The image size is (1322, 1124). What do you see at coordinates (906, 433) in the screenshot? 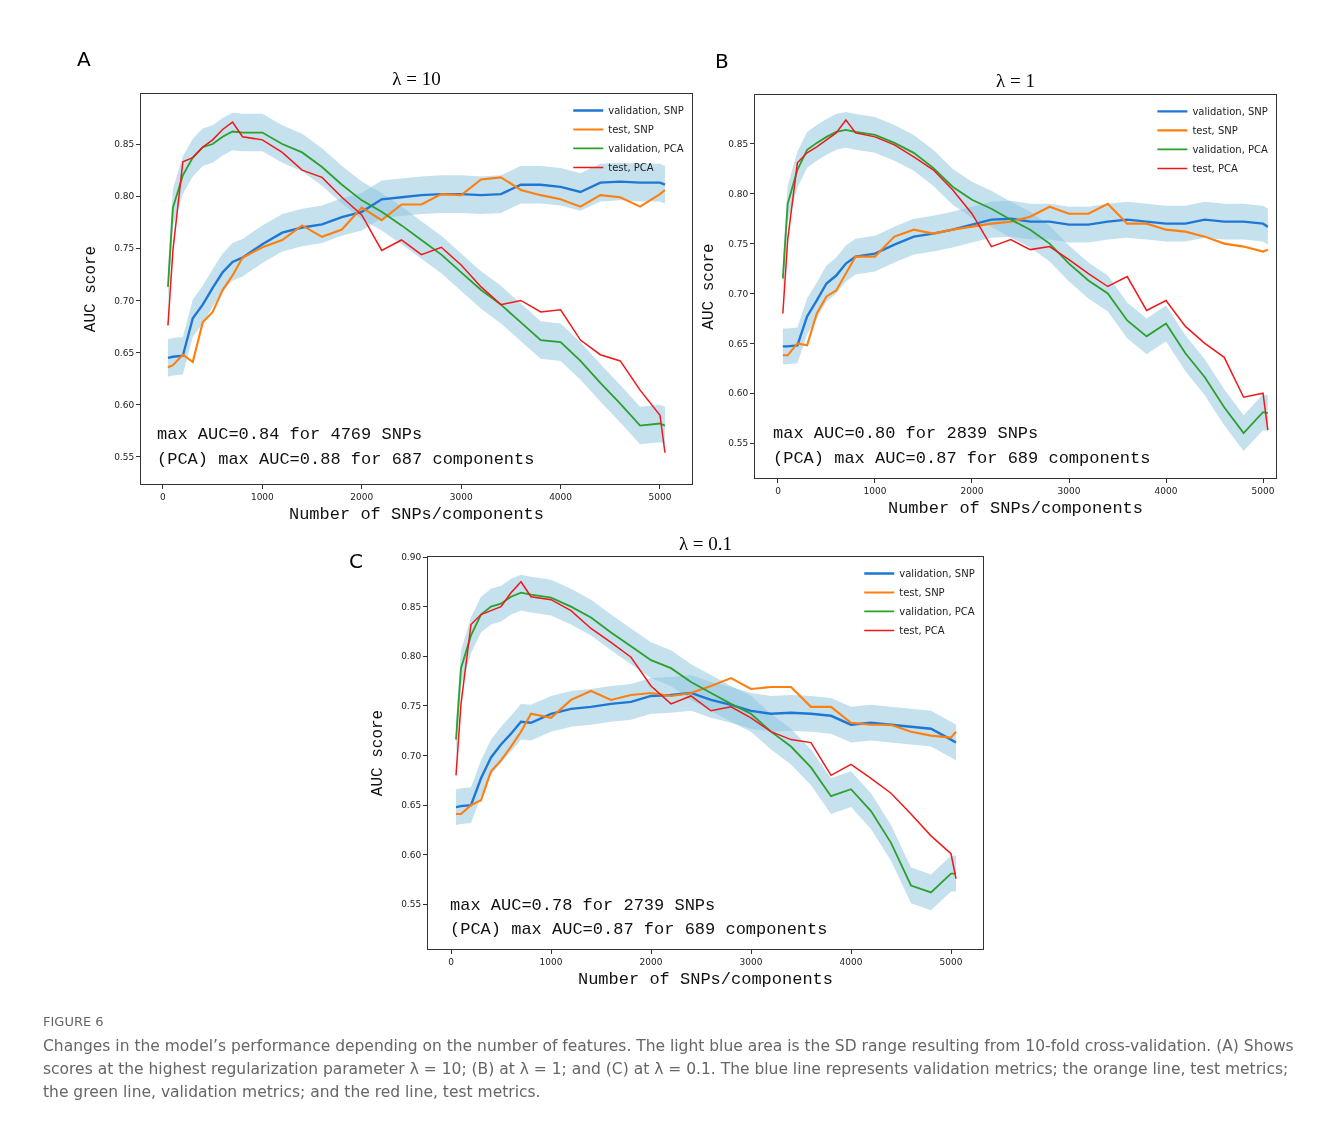
I see `annotation: max AUC=0.80 for 2839 SNPs` at bounding box center [906, 433].